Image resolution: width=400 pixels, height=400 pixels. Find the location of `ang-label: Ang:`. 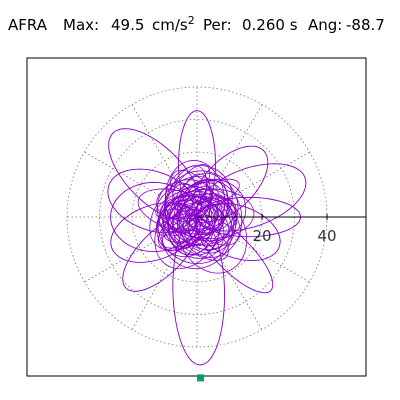

ang-label: Ang: is located at coordinates (325, 25).